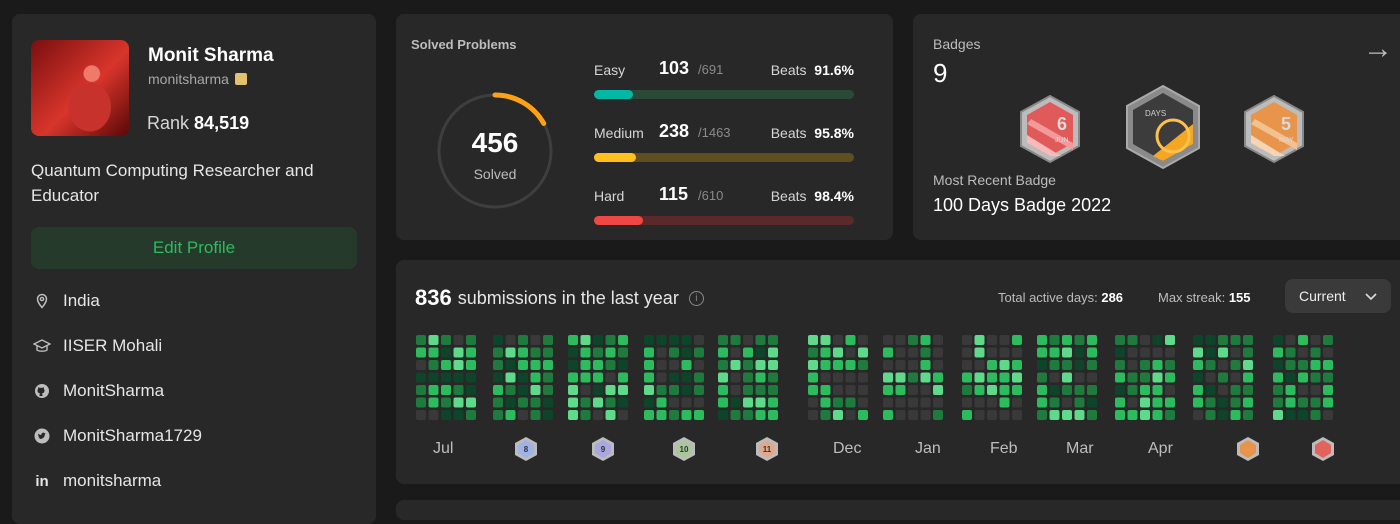 The width and height of the screenshot is (1400, 524). What do you see at coordinates (1050, 129) in the screenshot?
I see `jun-badge-icon: 6 JUN` at bounding box center [1050, 129].